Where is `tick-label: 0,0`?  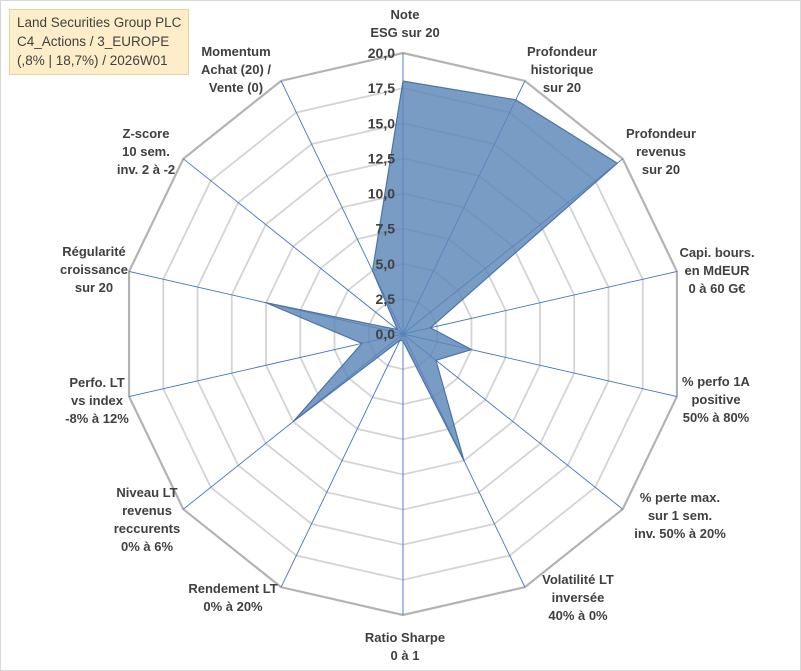
tick-label: 0,0 is located at coordinates (386, 334).